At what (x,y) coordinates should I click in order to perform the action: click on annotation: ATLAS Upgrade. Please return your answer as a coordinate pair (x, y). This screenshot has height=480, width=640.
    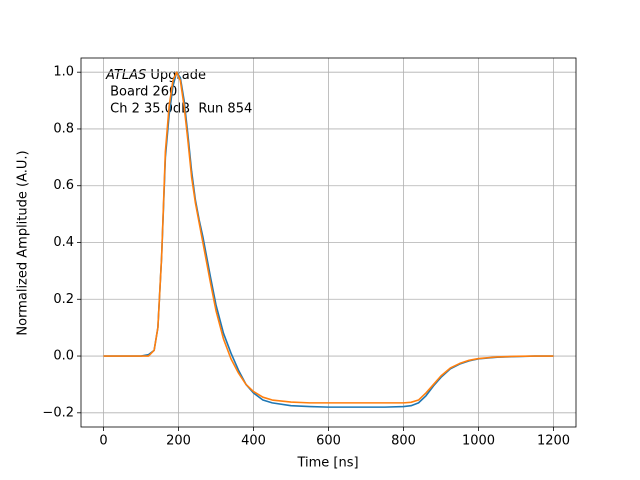
    Looking at the image, I should click on (155, 75).